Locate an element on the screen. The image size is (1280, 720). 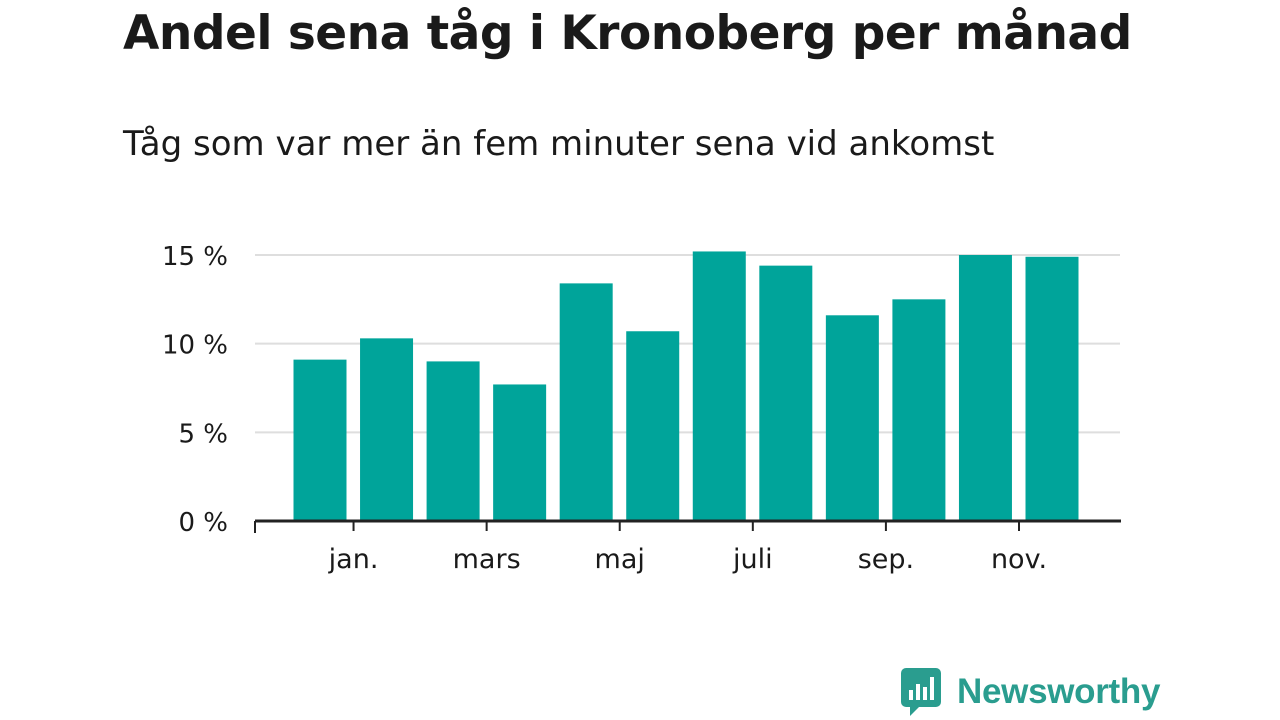
x-axis-labels: jan. mars maj juli sep. nov. is located at coordinates (687, 559).